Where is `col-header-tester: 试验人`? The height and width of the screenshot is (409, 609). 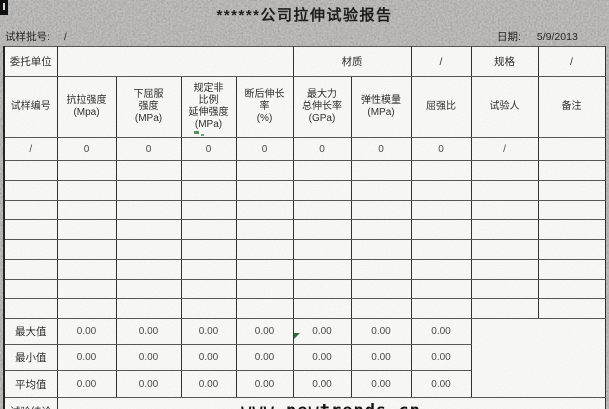
col-header-tester: 试验人 is located at coordinates (504, 107).